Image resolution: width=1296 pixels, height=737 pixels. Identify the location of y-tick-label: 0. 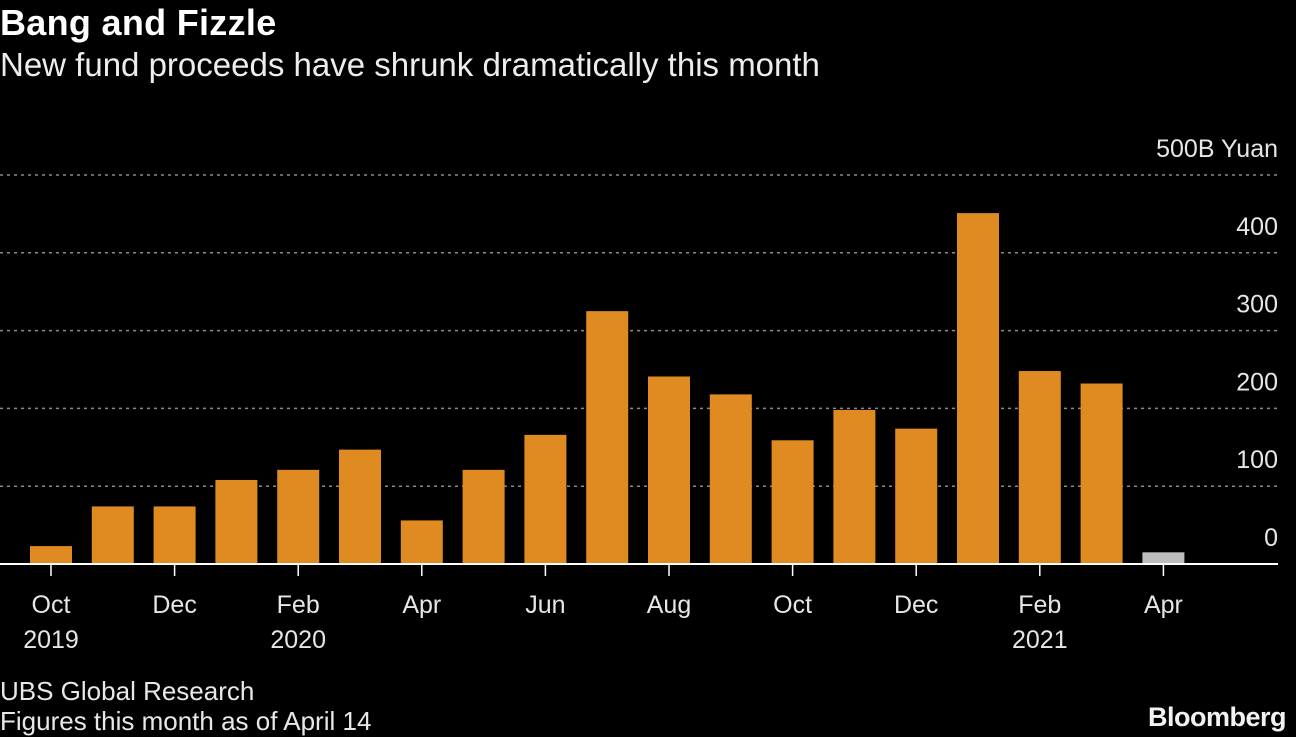
(1271, 538).